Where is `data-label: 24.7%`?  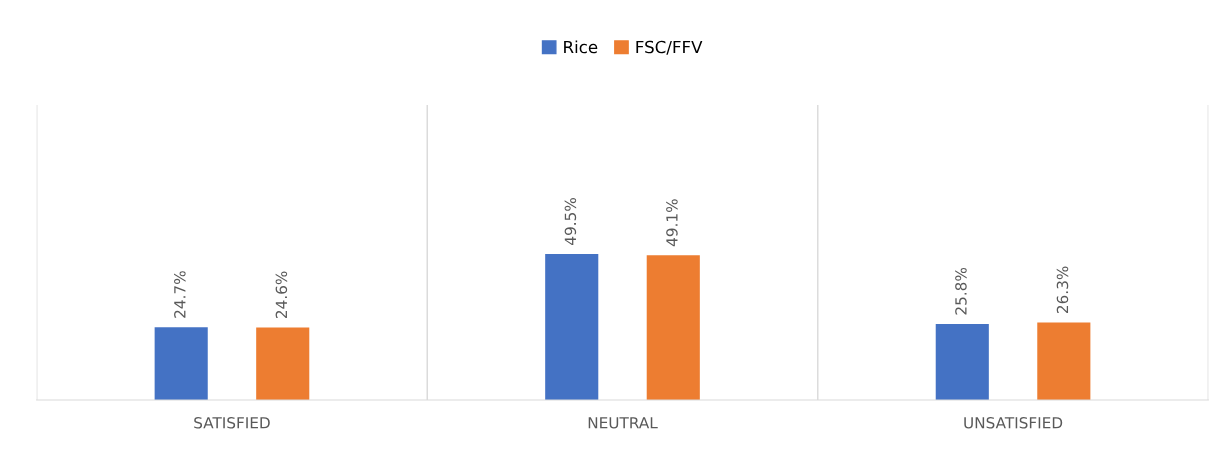 data-label: 24.7% is located at coordinates (180, 294).